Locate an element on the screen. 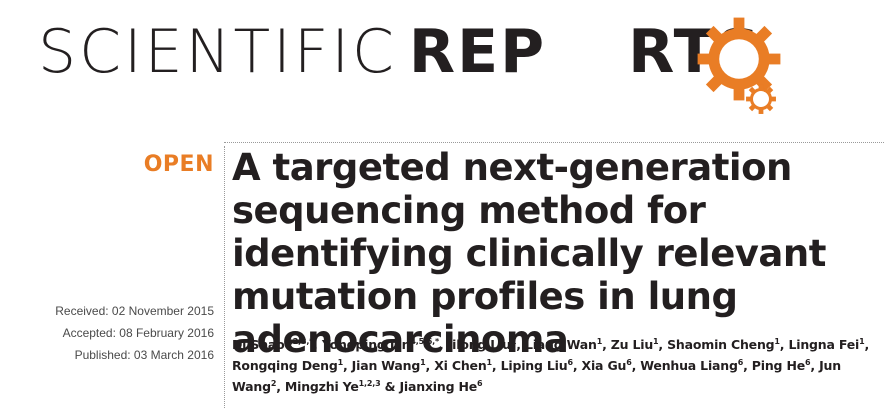  author-entry: Jilong Liu1 is located at coordinates (482, 344).